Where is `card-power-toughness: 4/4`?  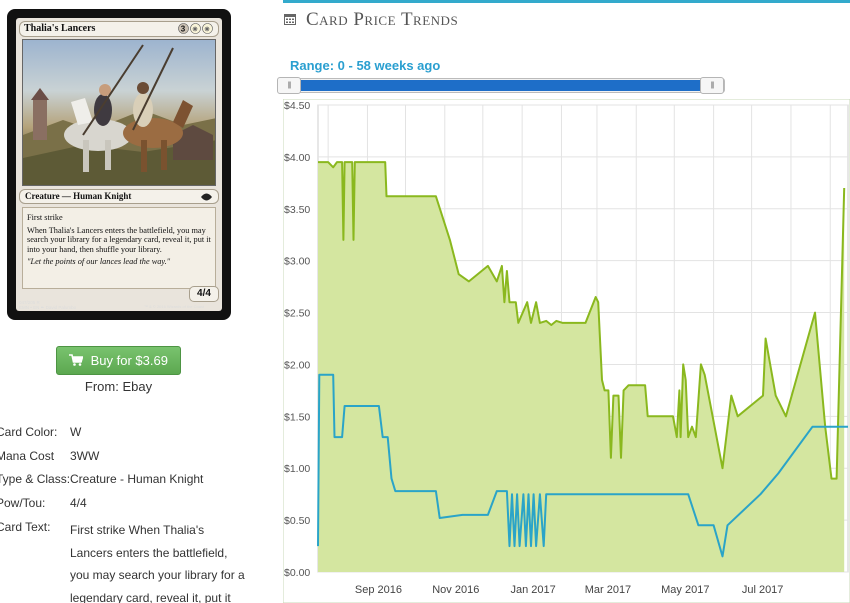 card-power-toughness: 4/4 is located at coordinates (204, 294).